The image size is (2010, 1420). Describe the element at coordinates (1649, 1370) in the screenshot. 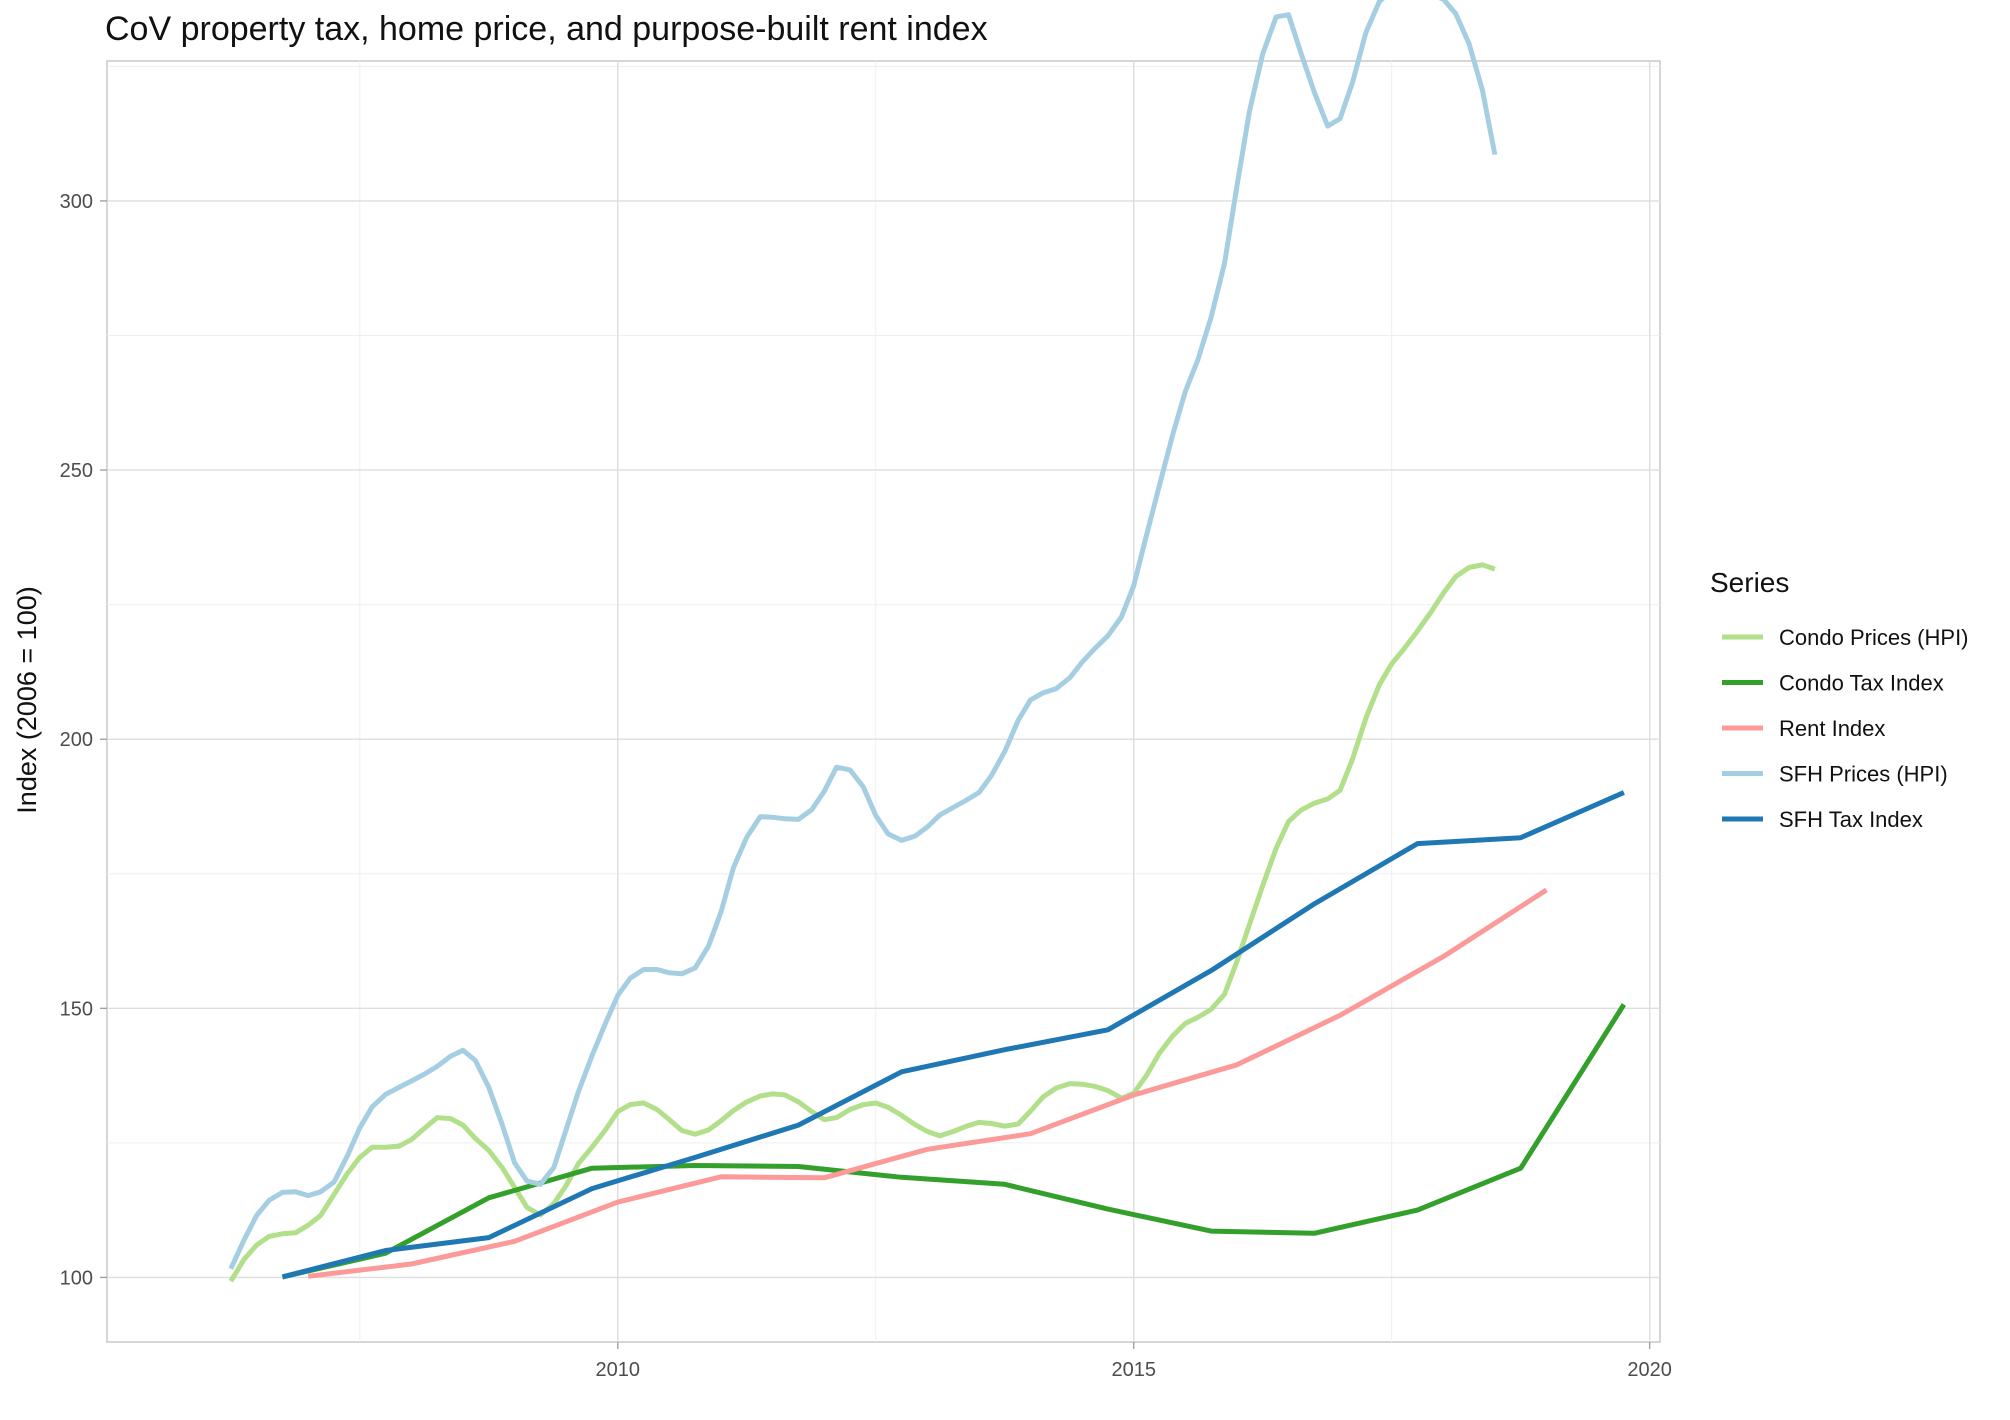

I see `x-tick-label: 2020` at that location.